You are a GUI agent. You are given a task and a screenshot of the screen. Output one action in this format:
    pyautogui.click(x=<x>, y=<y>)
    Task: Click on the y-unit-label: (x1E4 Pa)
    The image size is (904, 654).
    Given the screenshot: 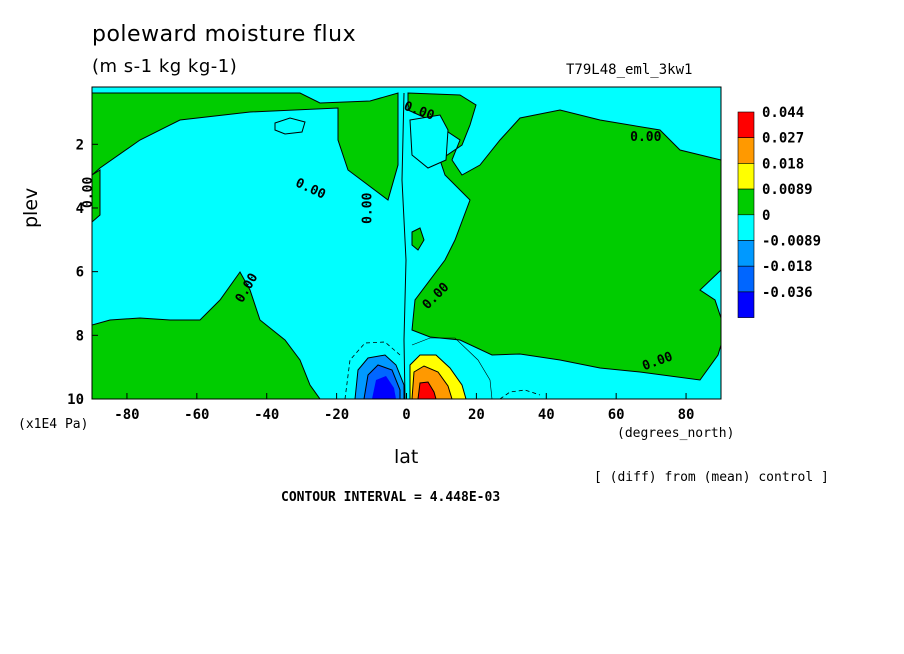 What is the action you would take?
    pyautogui.click(x=53, y=424)
    